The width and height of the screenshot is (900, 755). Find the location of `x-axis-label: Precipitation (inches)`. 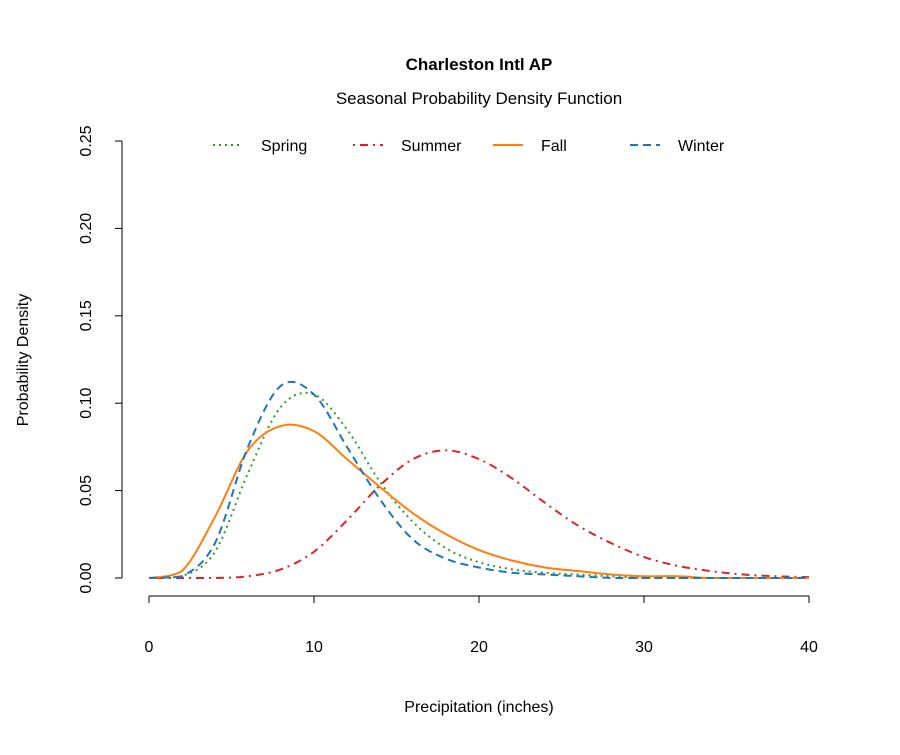

x-axis-label: Precipitation (inches) is located at coordinates (478, 707).